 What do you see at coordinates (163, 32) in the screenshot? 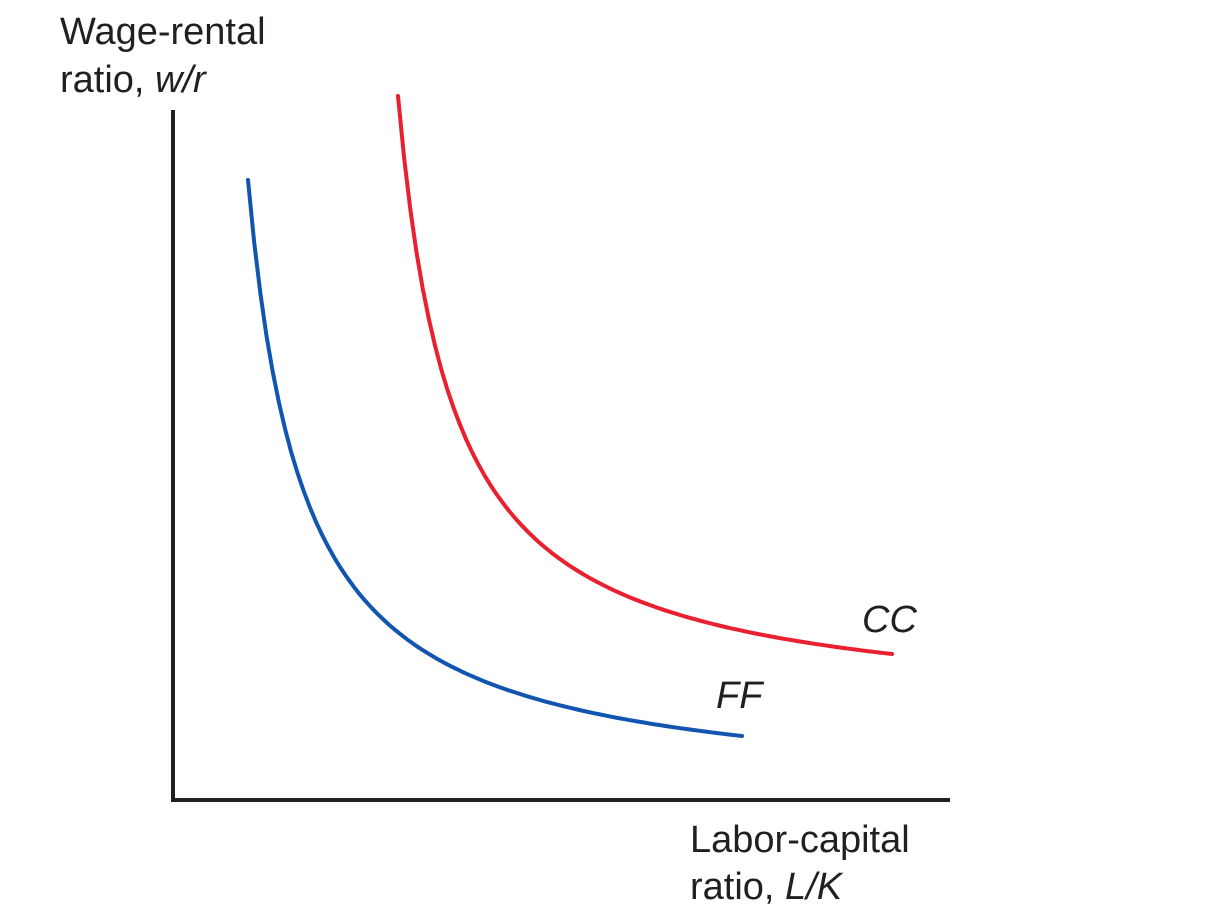
I see `y-axis-label-line1: Wage-rental` at bounding box center [163, 32].